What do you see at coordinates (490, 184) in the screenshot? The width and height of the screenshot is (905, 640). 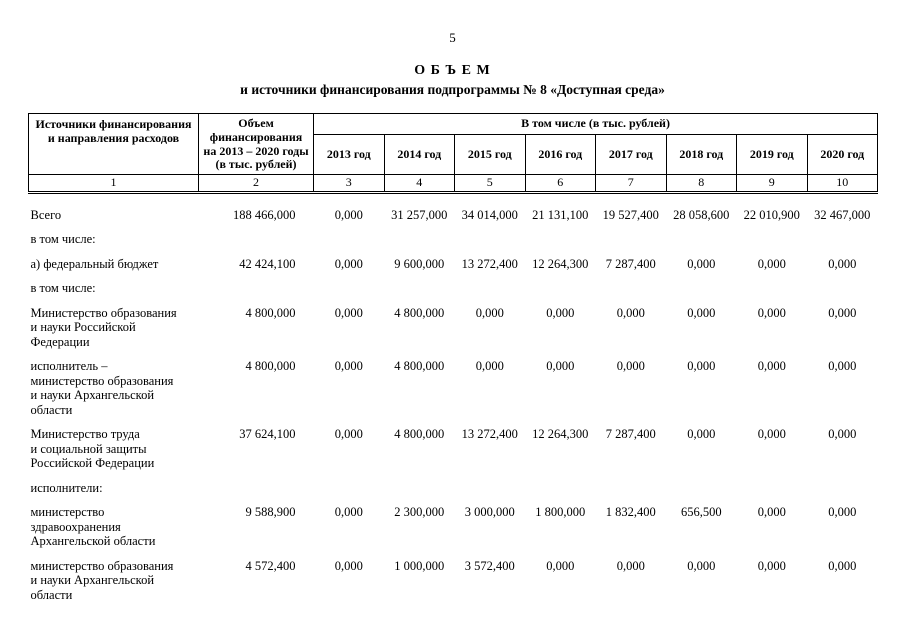 I see `column-number: 5` at bounding box center [490, 184].